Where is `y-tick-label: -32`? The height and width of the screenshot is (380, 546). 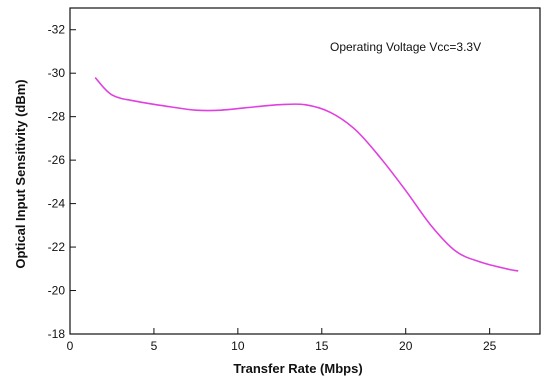
y-tick-label: -32 is located at coordinates (57, 30).